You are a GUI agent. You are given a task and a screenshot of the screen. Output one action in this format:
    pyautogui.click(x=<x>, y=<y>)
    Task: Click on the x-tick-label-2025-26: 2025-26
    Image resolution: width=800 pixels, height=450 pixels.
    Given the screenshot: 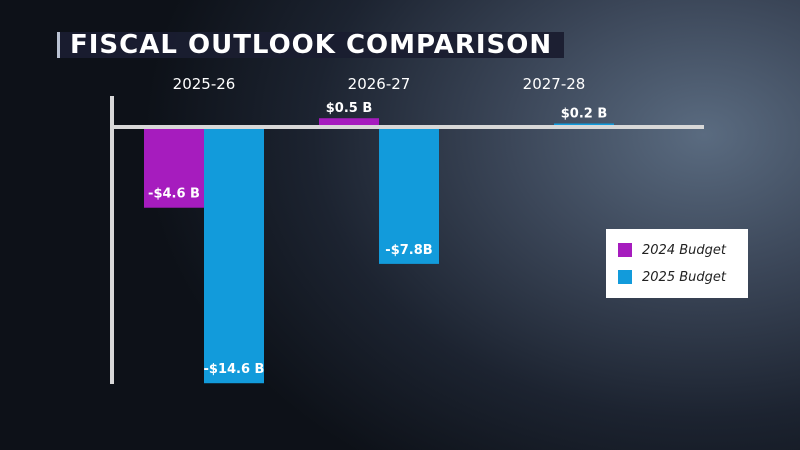 What is the action you would take?
    pyautogui.click(x=204, y=84)
    